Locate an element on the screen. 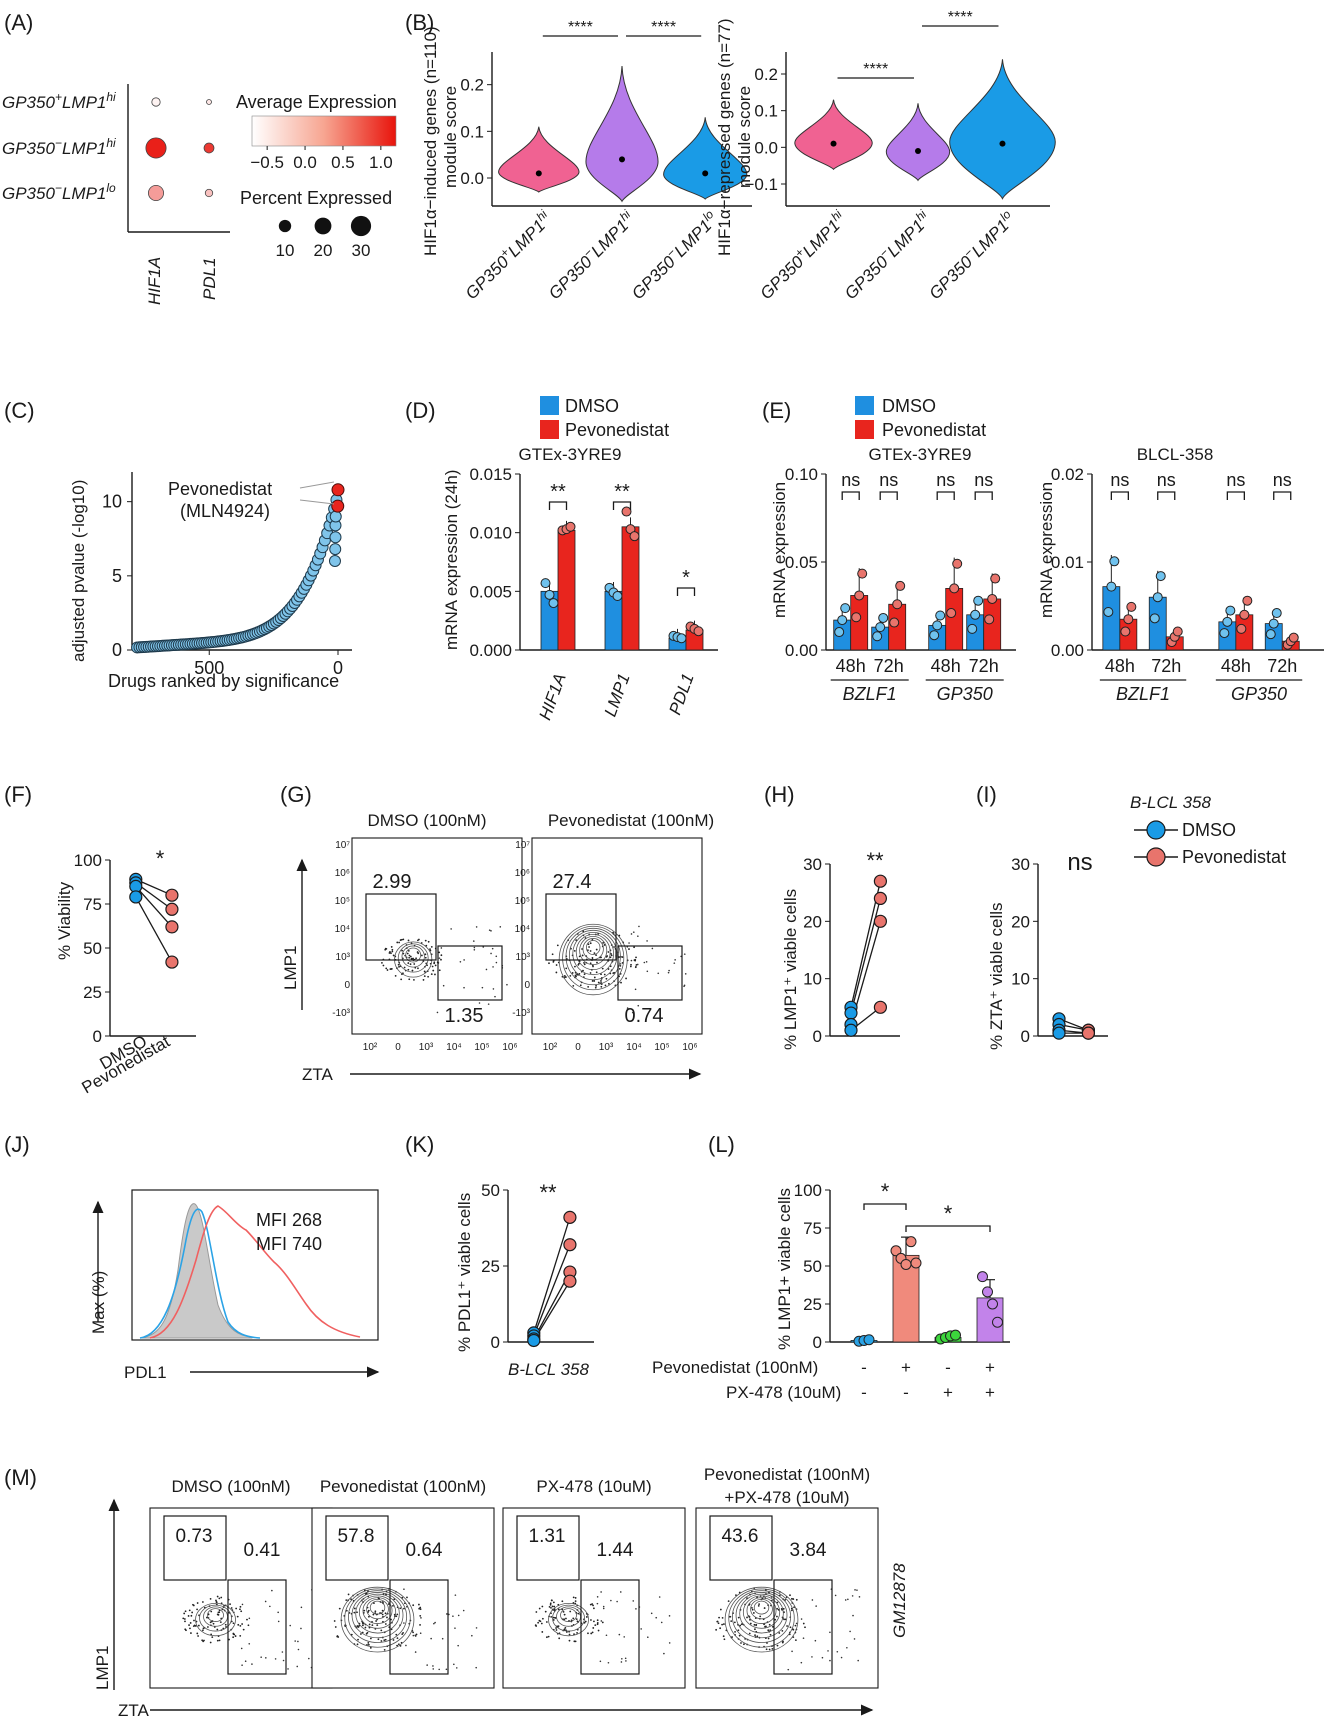 This screenshot has height=1718, width=1333. d-title: GTEx-3YRE9 is located at coordinates (570, 454).